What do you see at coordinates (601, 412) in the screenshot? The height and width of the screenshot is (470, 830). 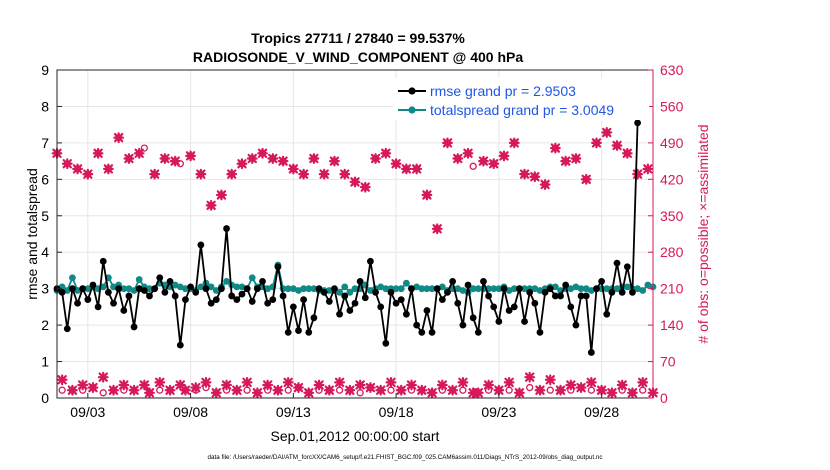 I see `x-tick-label: 09/28` at bounding box center [601, 412].